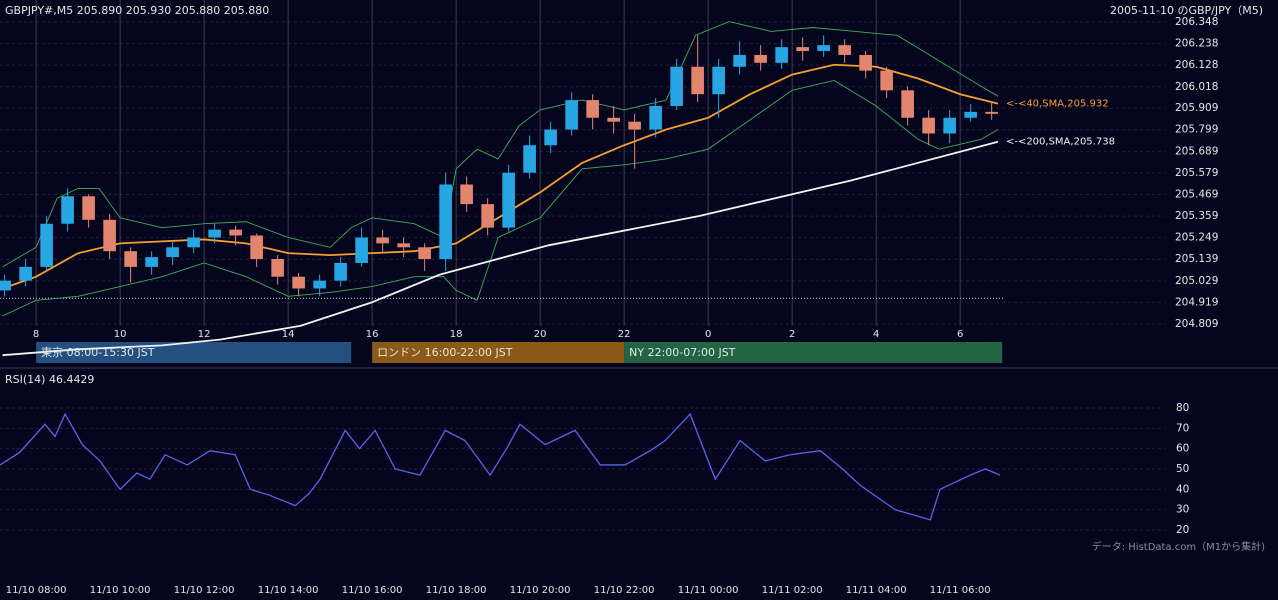 This screenshot has width=1278, height=600. I want to click on x-tick-label: 11/11 02:00, so click(792, 590).